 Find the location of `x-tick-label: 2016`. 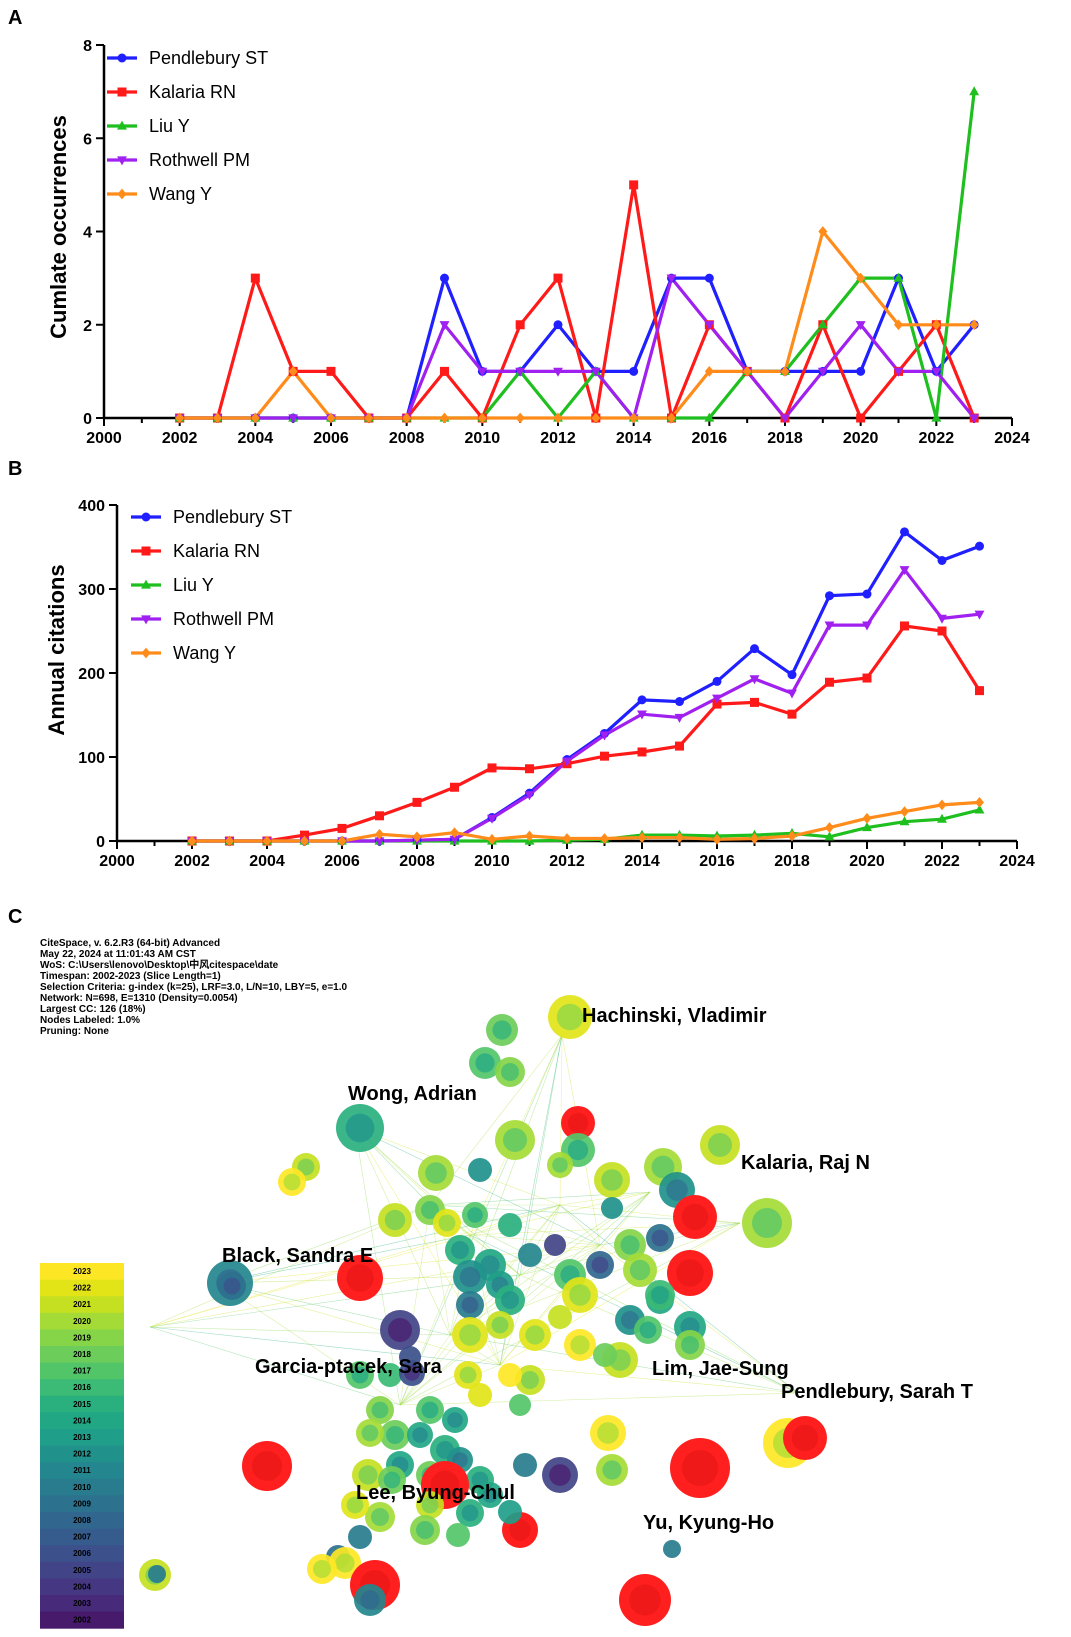

x-tick-label: 2016 is located at coordinates (710, 438).